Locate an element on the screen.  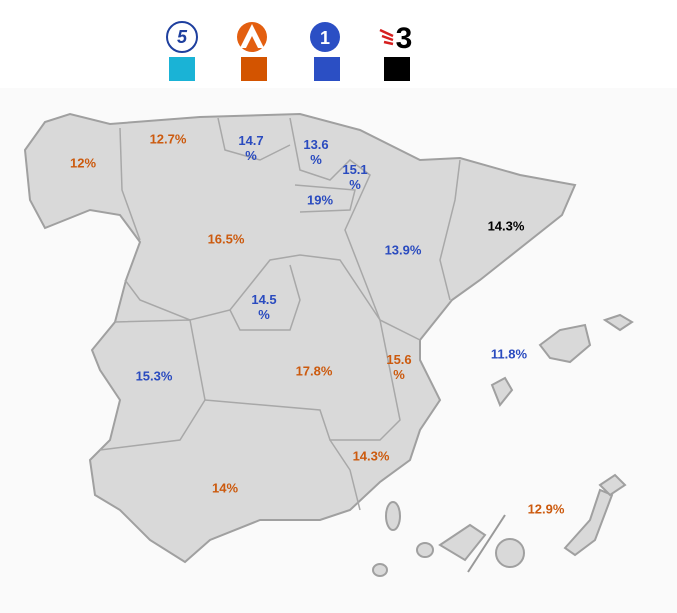
region-label: 15.3% is located at coordinates (154, 376).